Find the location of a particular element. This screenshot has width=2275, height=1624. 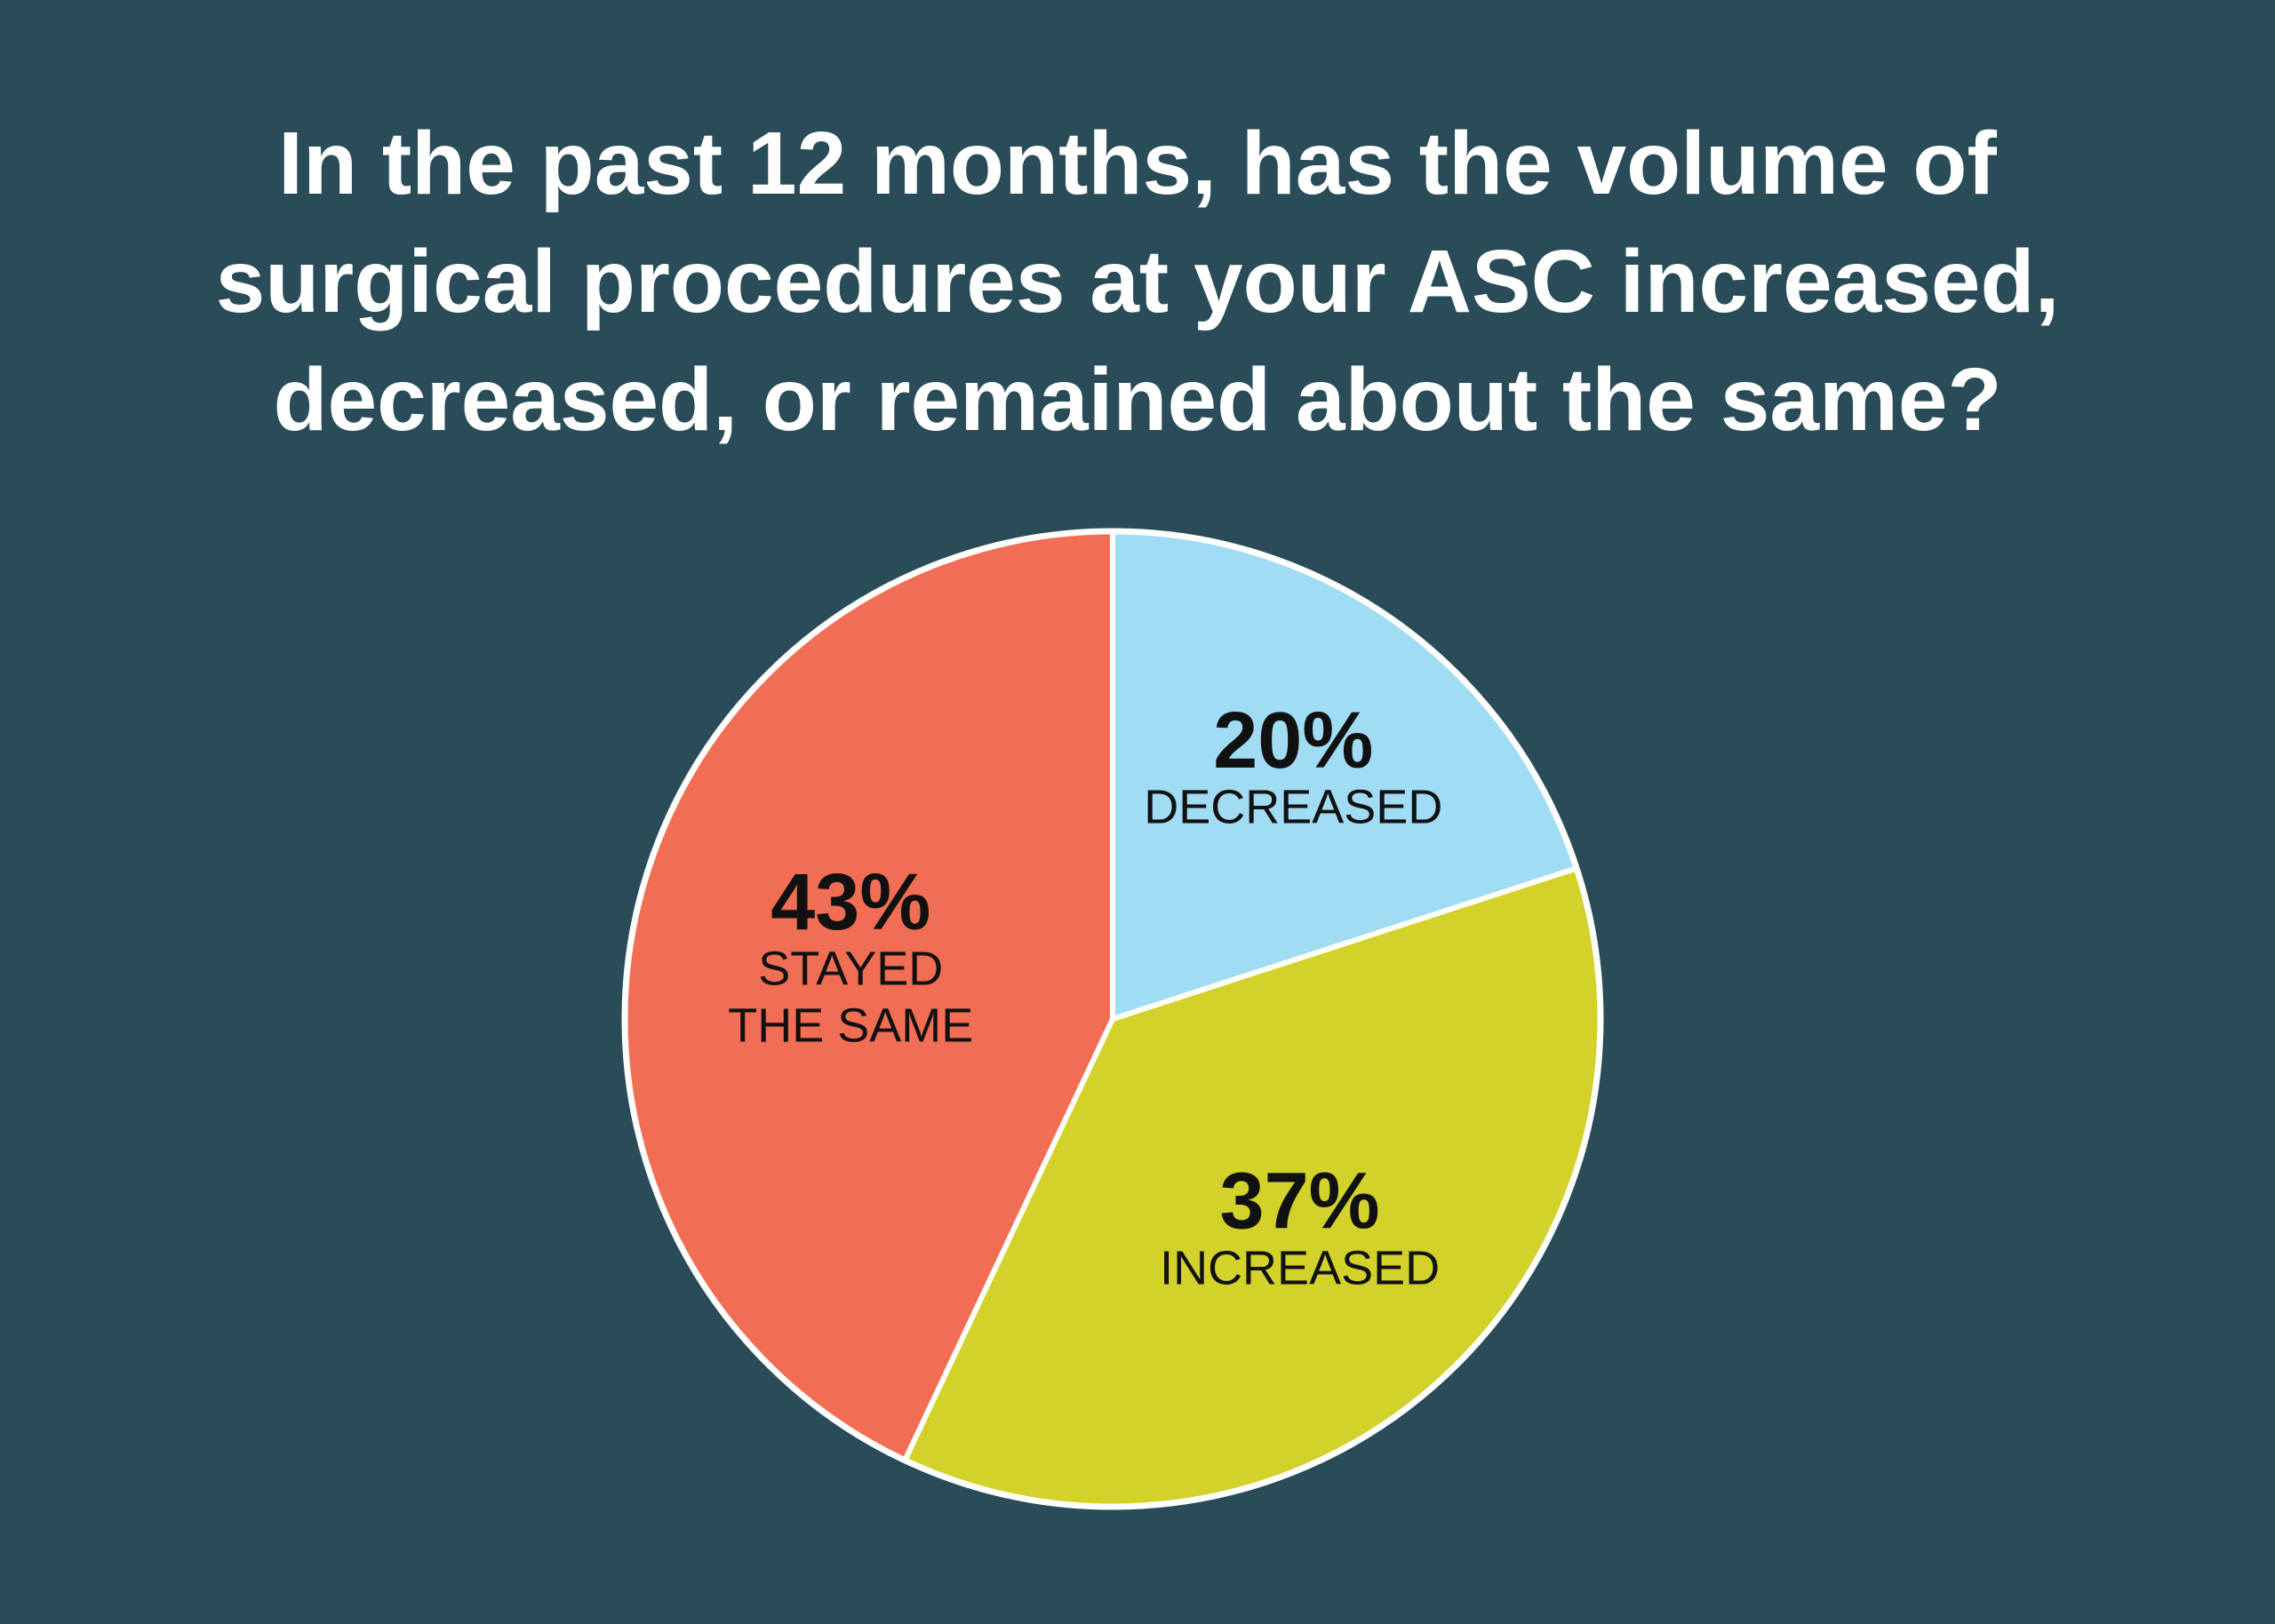

slice-value-label: 20% is located at coordinates (1293, 741).